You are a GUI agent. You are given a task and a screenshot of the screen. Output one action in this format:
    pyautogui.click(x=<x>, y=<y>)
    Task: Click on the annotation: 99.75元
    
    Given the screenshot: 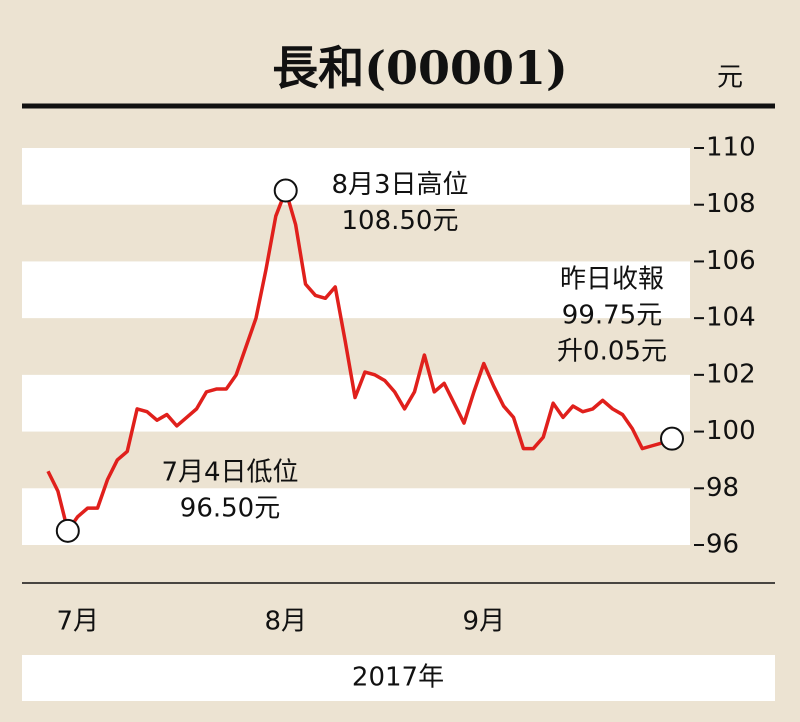 What is the action you would take?
    pyautogui.click(x=612, y=316)
    